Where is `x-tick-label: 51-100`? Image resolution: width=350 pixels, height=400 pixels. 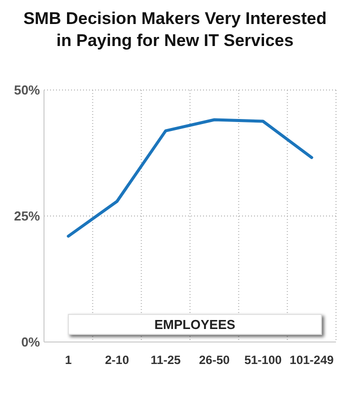
x-tick-label: 51-100 is located at coordinates (263, 360).